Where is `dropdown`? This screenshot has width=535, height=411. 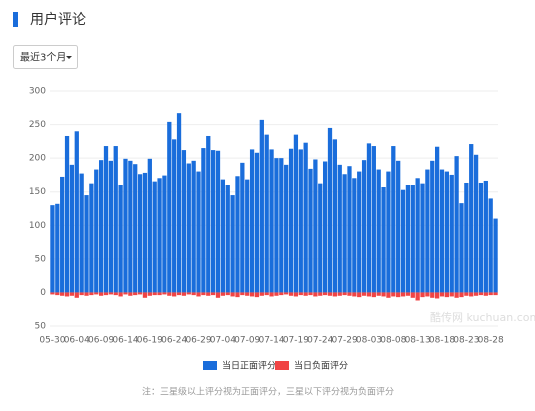 dropdown is located at coordinates (45, 57).